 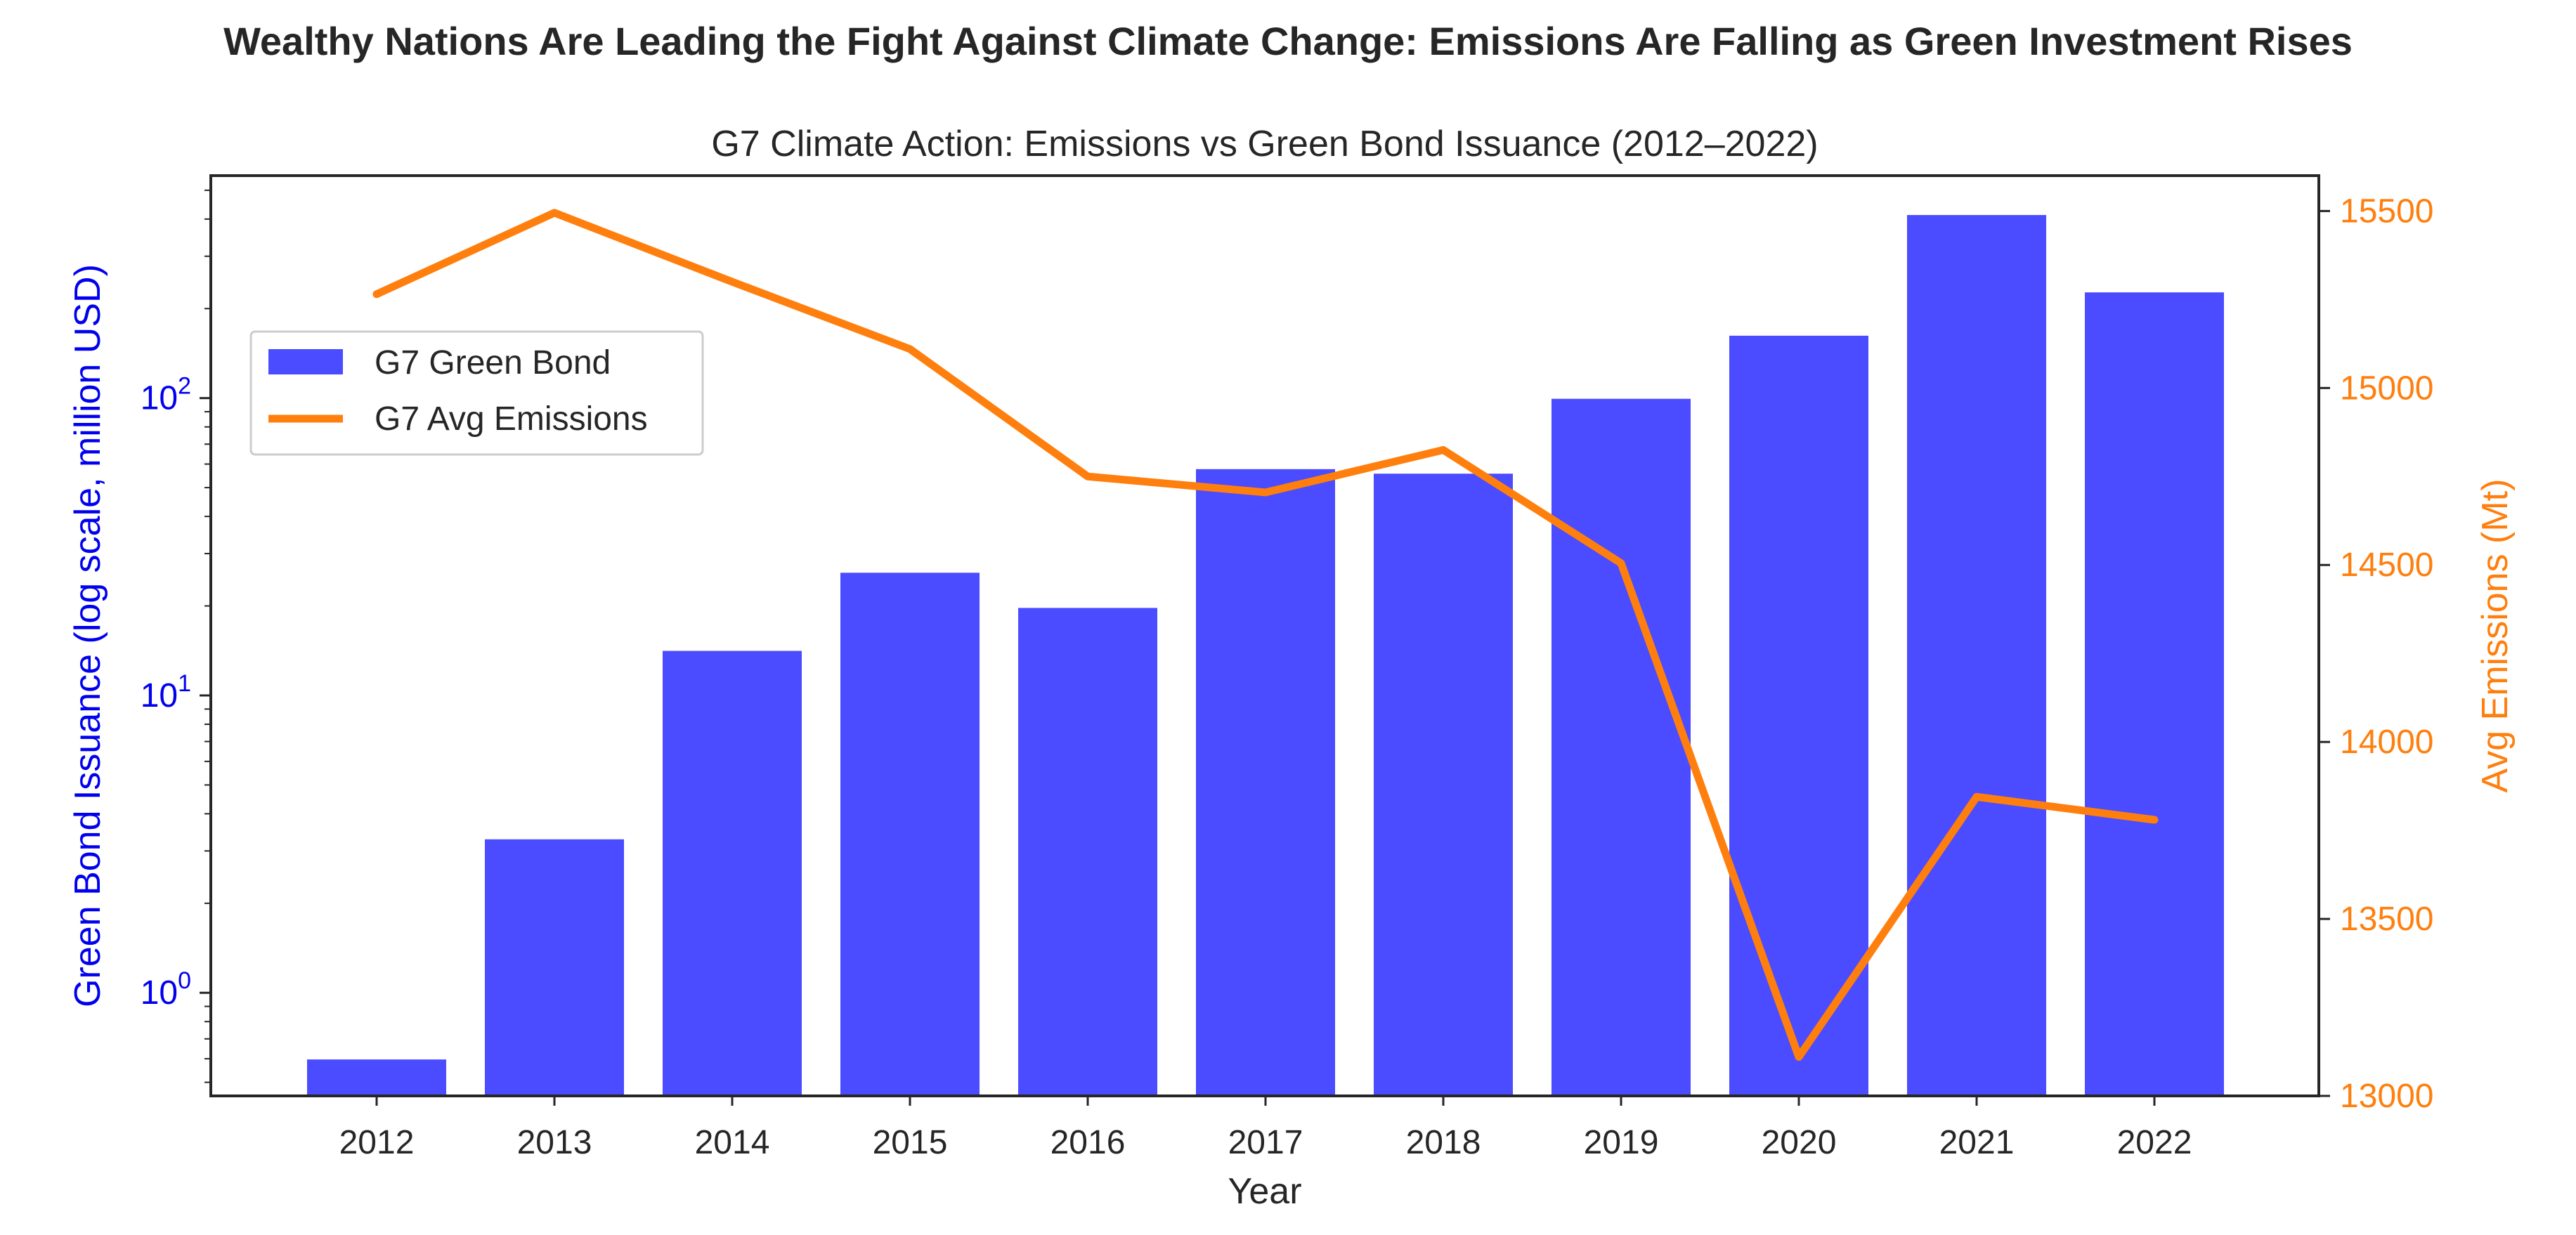 I want to click on bar-2019, so click(x=1621, y=747).